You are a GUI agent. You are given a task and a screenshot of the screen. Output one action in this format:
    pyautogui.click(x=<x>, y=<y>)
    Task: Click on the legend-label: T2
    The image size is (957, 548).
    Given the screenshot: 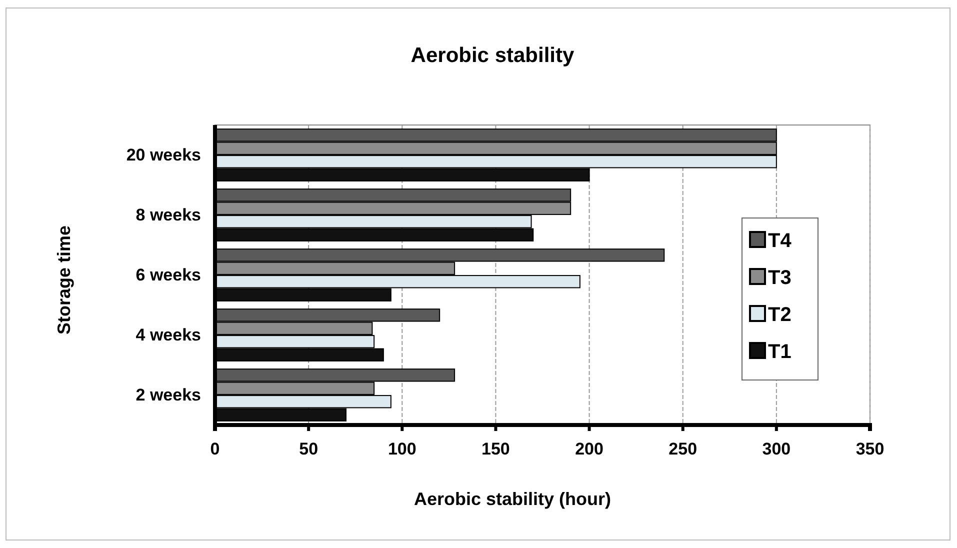 What is the action you would take?
    pyautogui.click(x=780, y=315)
    